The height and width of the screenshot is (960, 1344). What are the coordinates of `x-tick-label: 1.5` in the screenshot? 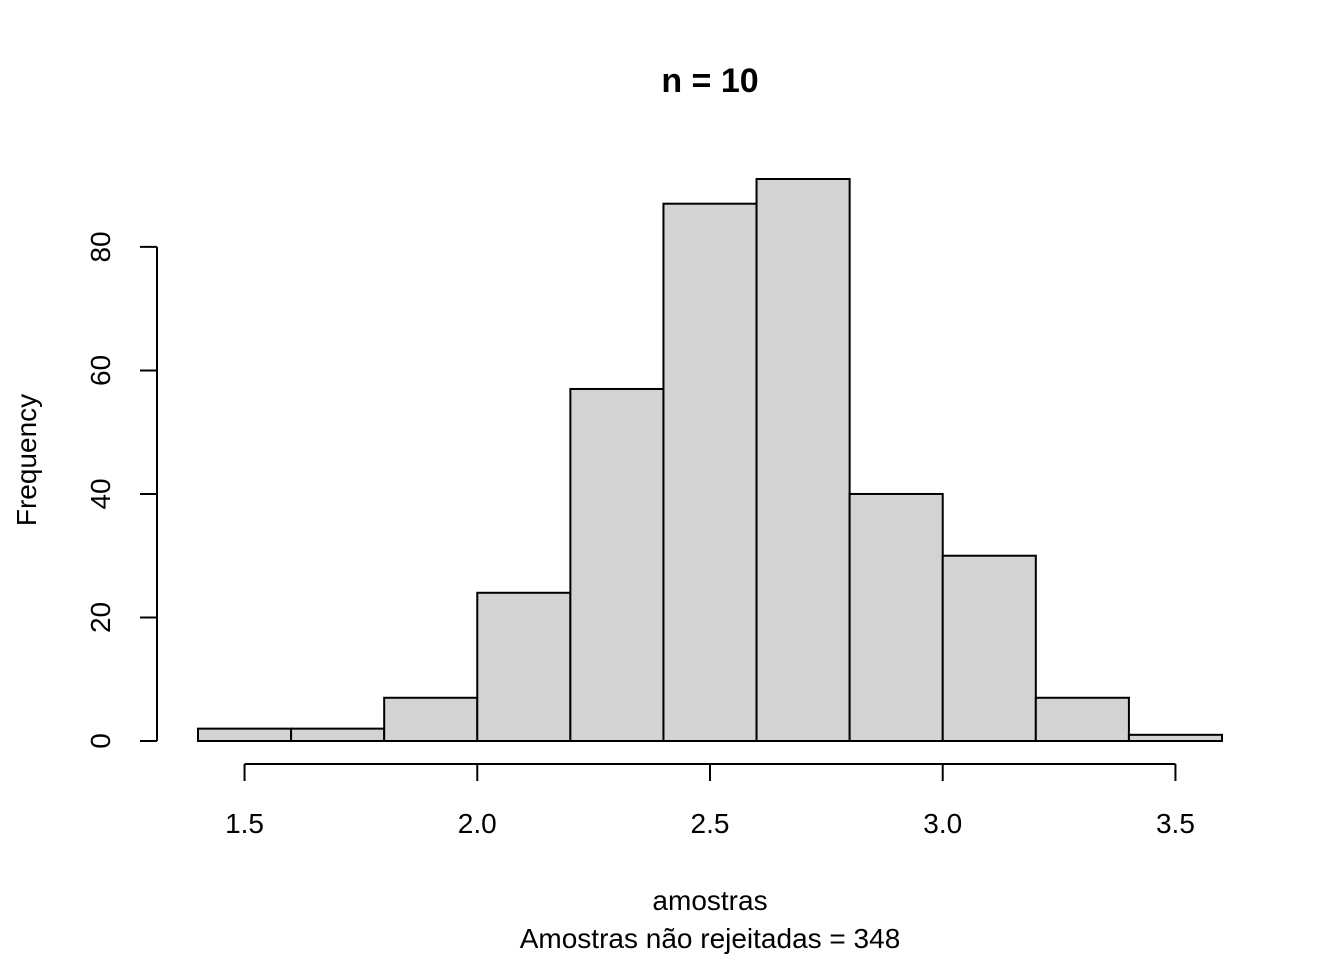 It's located at (244, 823).